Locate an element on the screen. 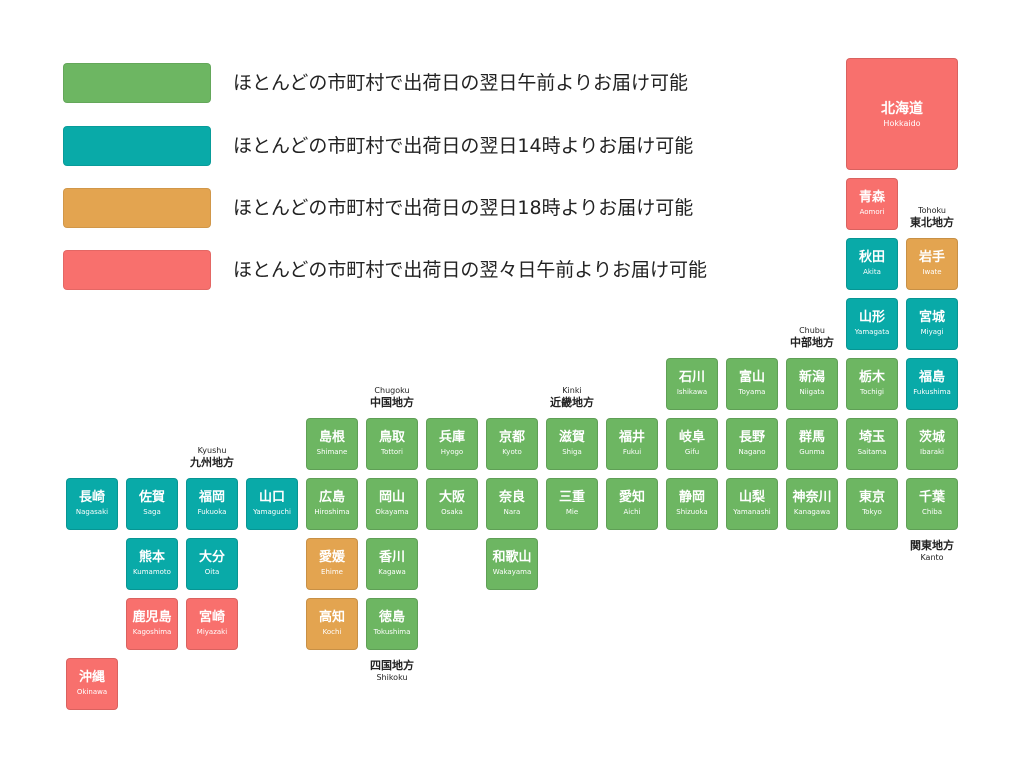 Image resolution: width=1024 pixels, height=768 pixels. prefecture-name-en: Ehime is located at coordinates (332, 572).